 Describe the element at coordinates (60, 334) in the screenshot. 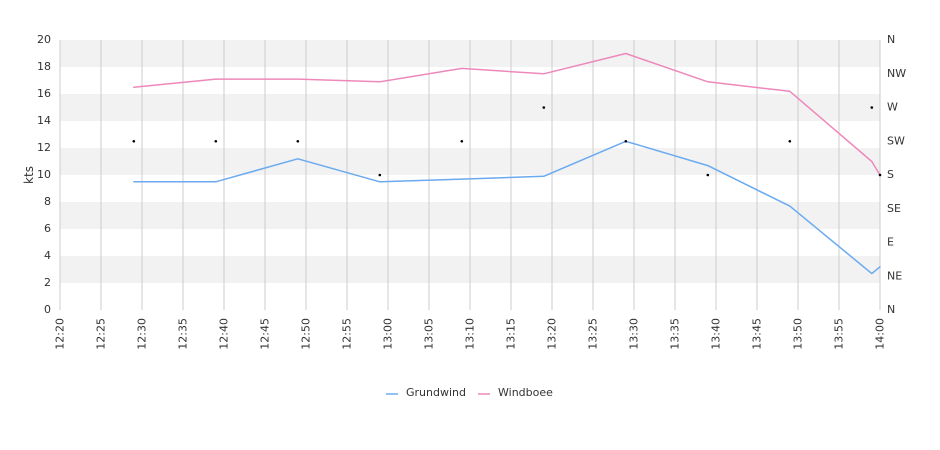

I see `x-tick-label: 12:20` at that location.